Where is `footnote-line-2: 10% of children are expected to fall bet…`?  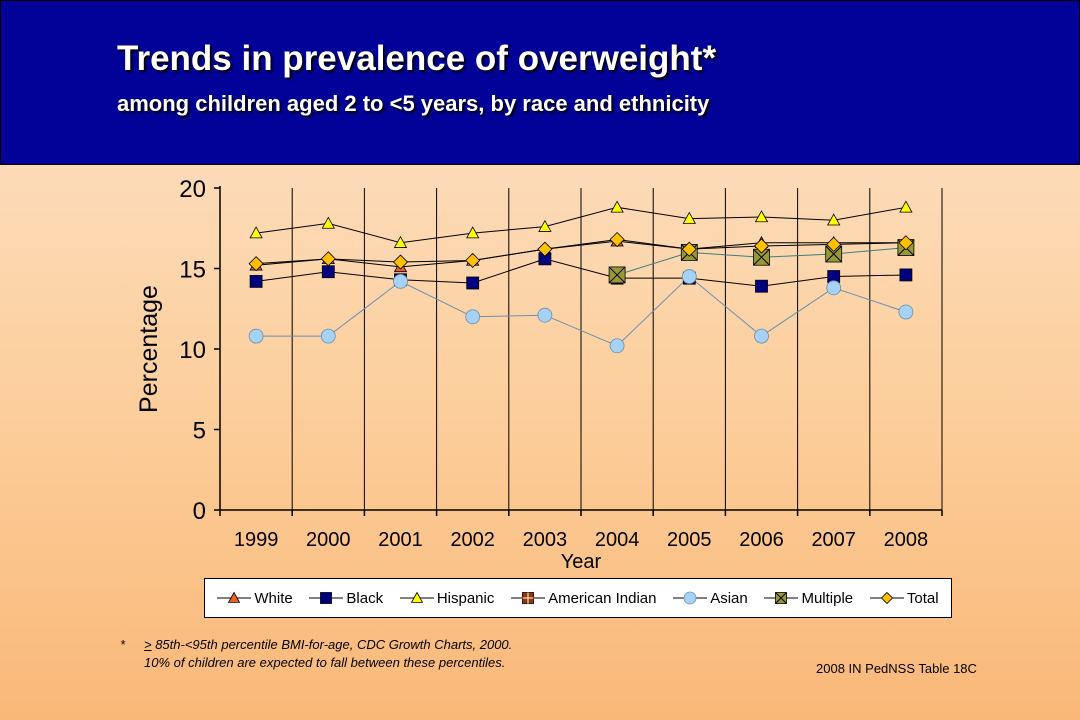 footnote-line-2: 10% of children are expected to fall bet… is located at coordinates (325, 662).